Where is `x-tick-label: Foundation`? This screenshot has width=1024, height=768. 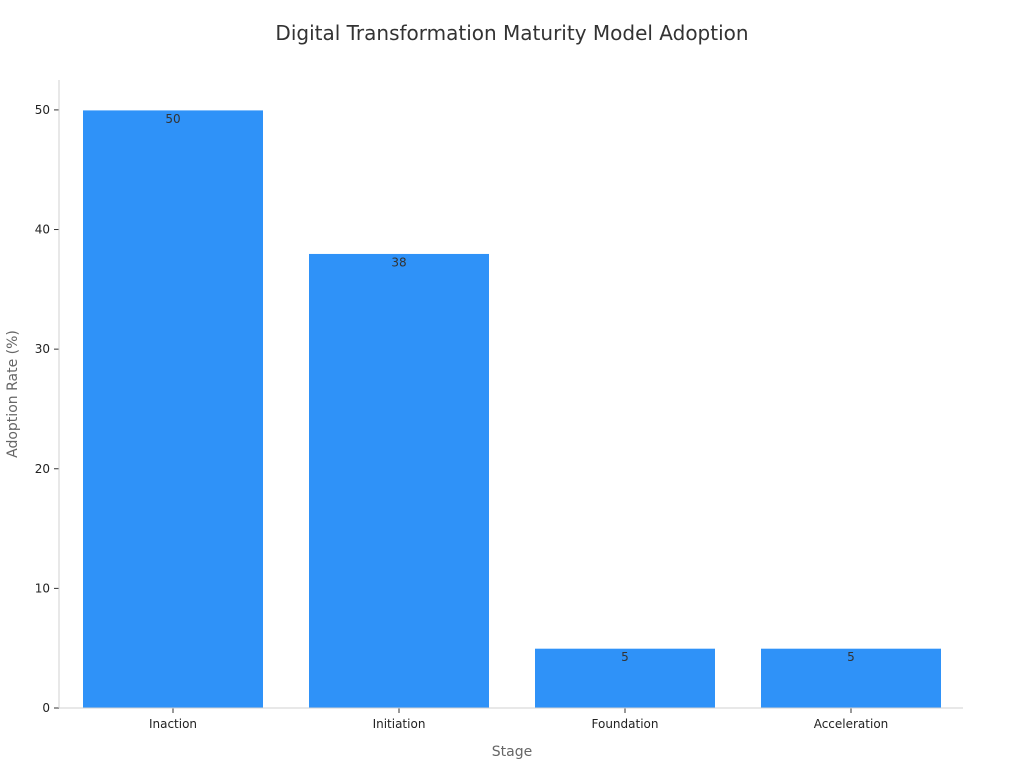 x-tick-label: Foundation is located at coordinates (625, 724).